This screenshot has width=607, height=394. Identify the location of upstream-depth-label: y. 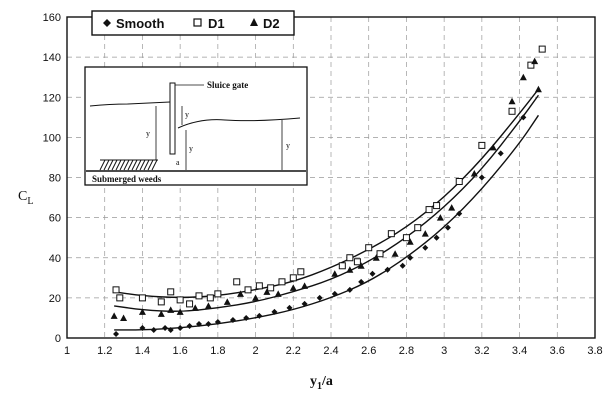
(148, 133).